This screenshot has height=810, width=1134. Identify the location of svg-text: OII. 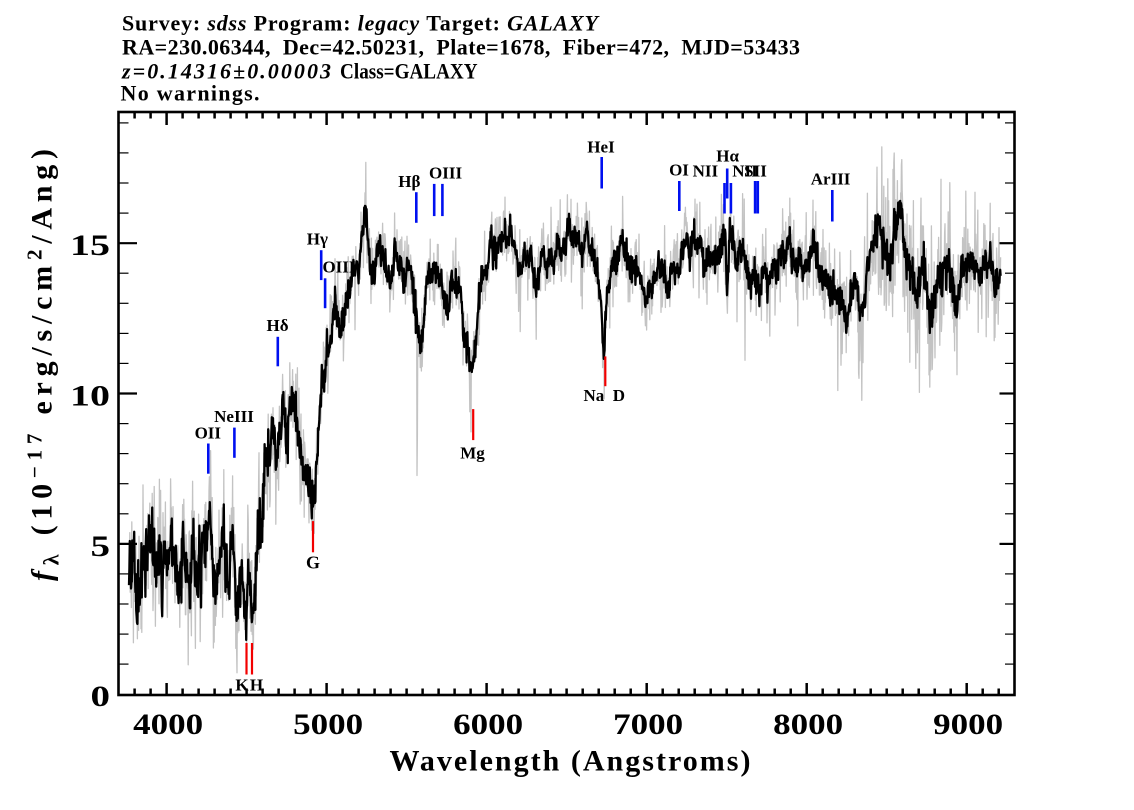
(208, 433).